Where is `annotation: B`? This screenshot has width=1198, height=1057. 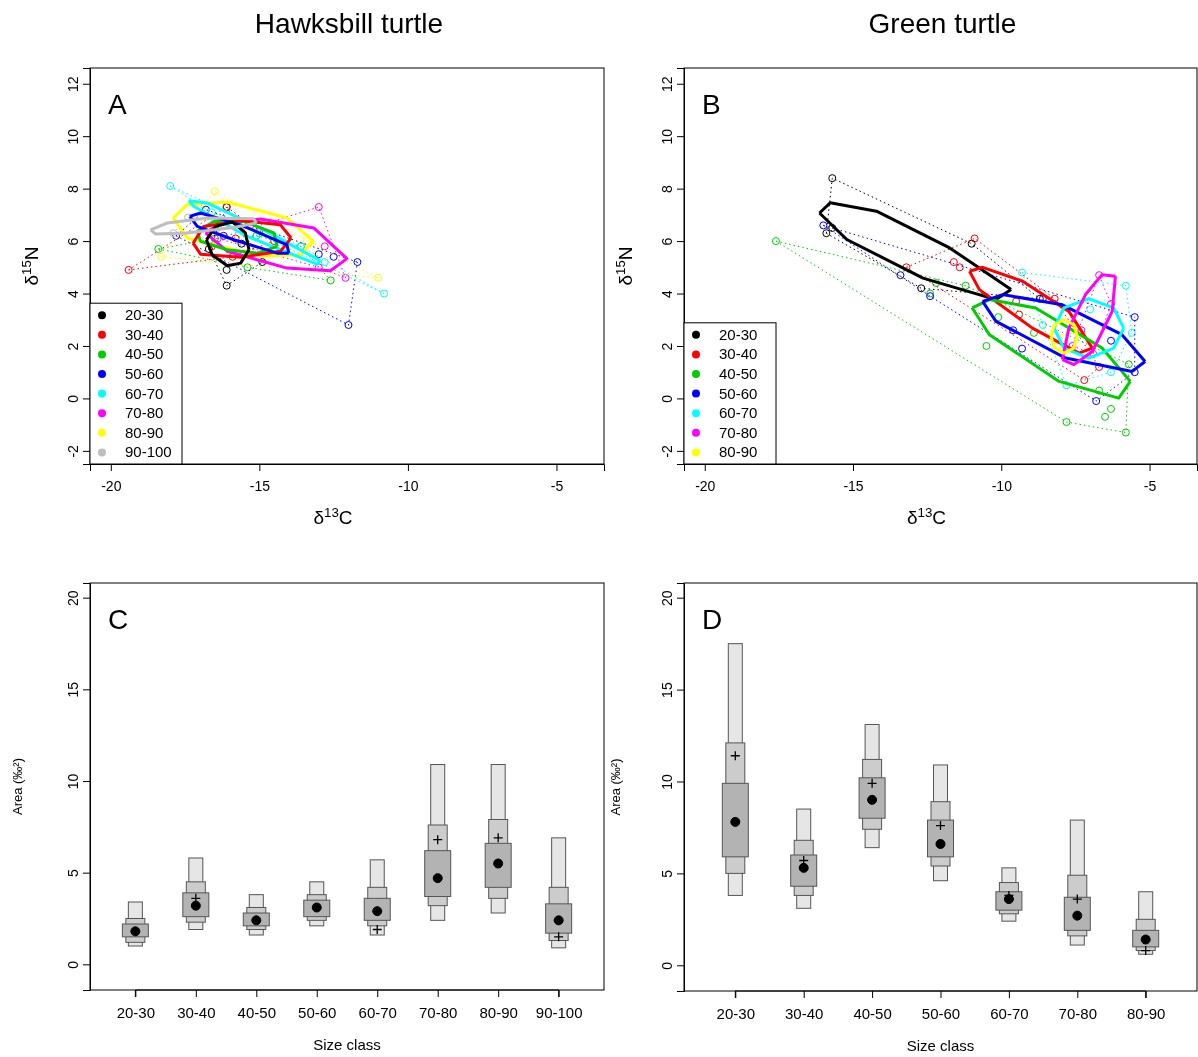
annotation: B is located at coordinates (711, 104).